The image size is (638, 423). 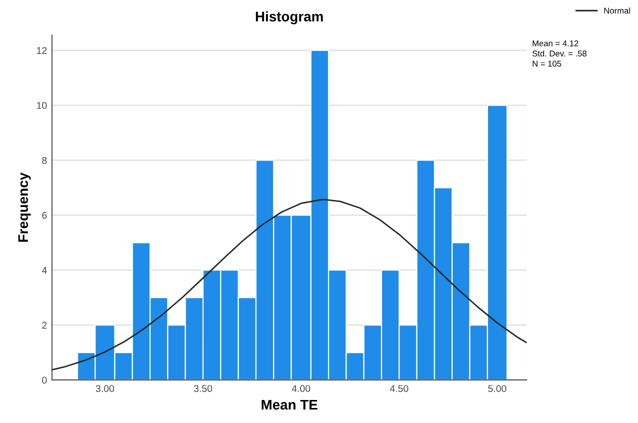 I want to click on y-tick-label: 12, so click(x=42, y=50).